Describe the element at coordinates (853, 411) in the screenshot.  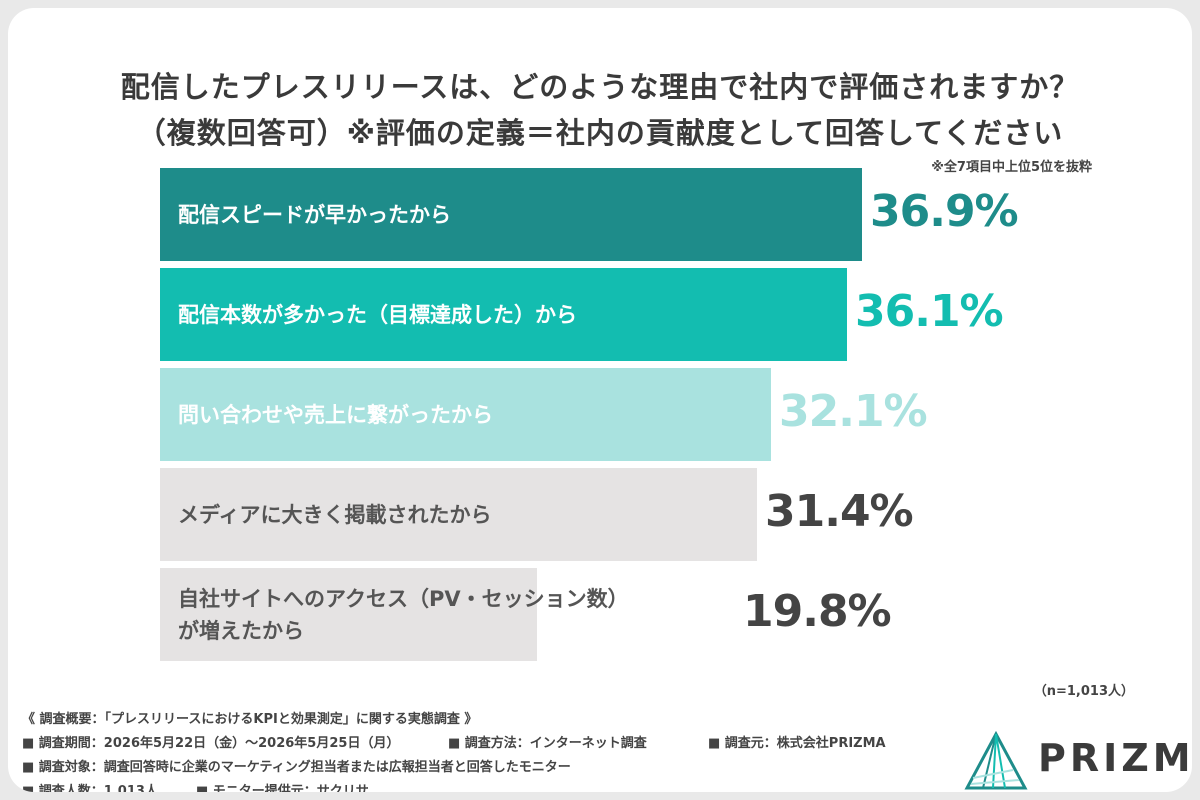
I see `value-label-3: 32.1%` at that location.